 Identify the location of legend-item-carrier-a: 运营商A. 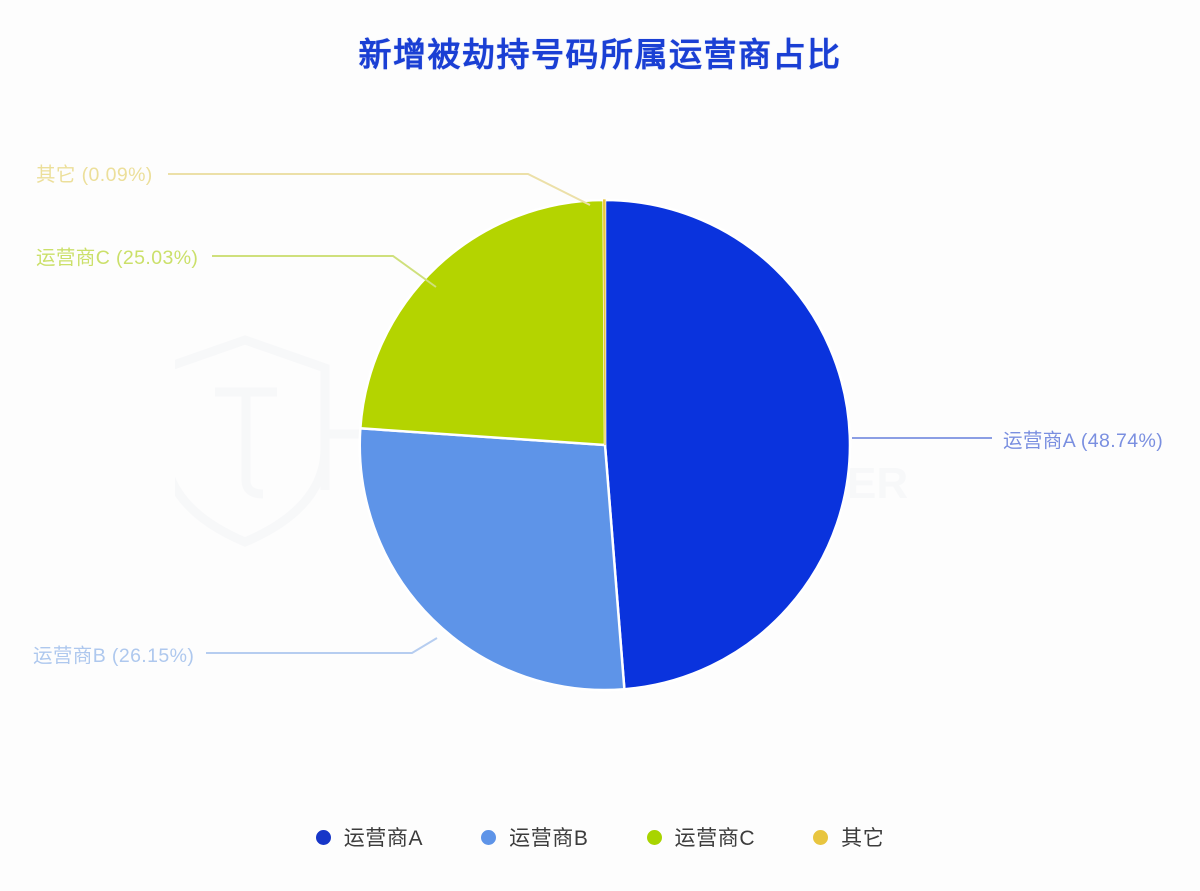
(369, 837).